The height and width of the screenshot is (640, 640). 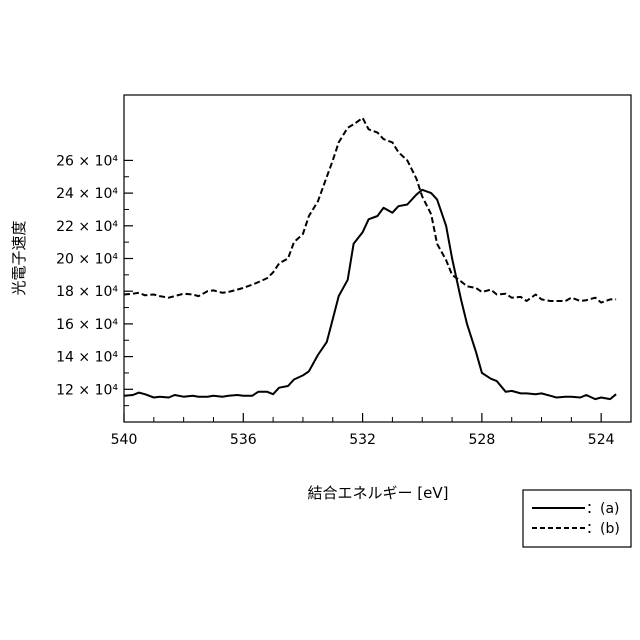 What do you see at coordinates (601, 440) in the screenshot?
I see `x-tick-label-4: 524` at bounding box center [601, 440].